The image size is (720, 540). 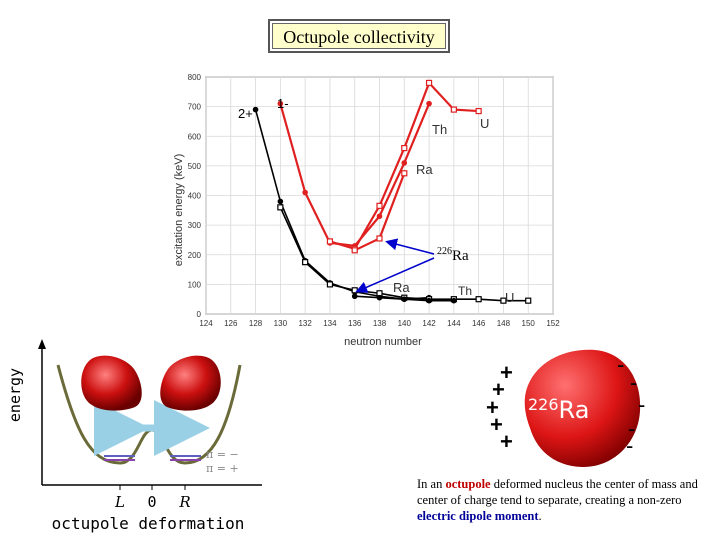 What do you see at coordinates (410, 246) in the screenshot?
I see `arrow-to-1minus` at bounding box center [410, 246].